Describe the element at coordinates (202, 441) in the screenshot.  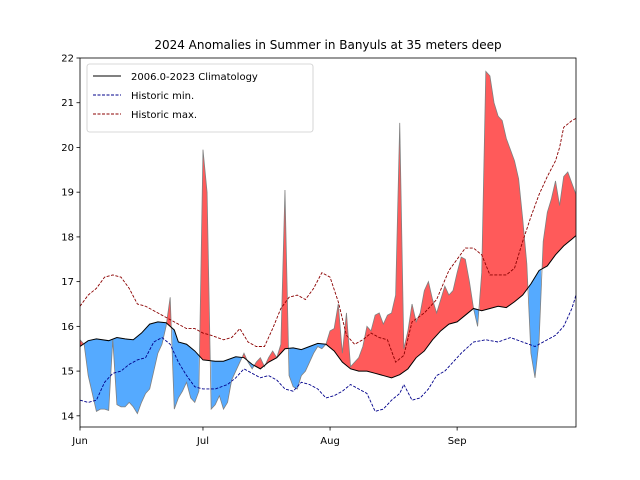
I see `x-tick-label: Jul` at that location.